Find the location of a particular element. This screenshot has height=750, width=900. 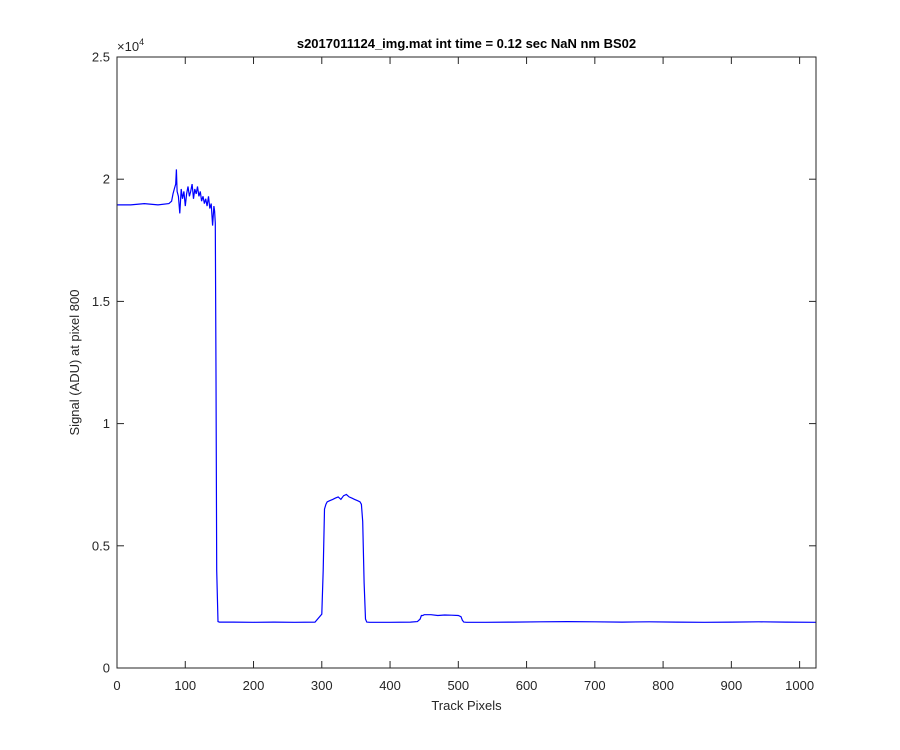

x-tick-label: 600 is located at coordinates (527, 685).